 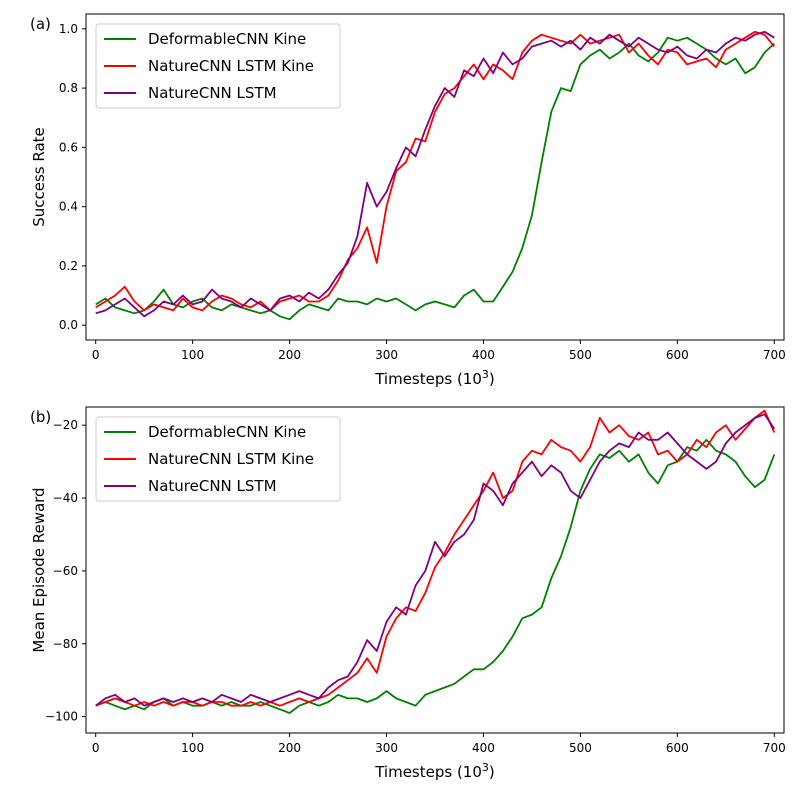 What do you see at coordinates (65, 571) in the screenshot?
I see `y-tick-label: −60` at bounding box center [65, 571].